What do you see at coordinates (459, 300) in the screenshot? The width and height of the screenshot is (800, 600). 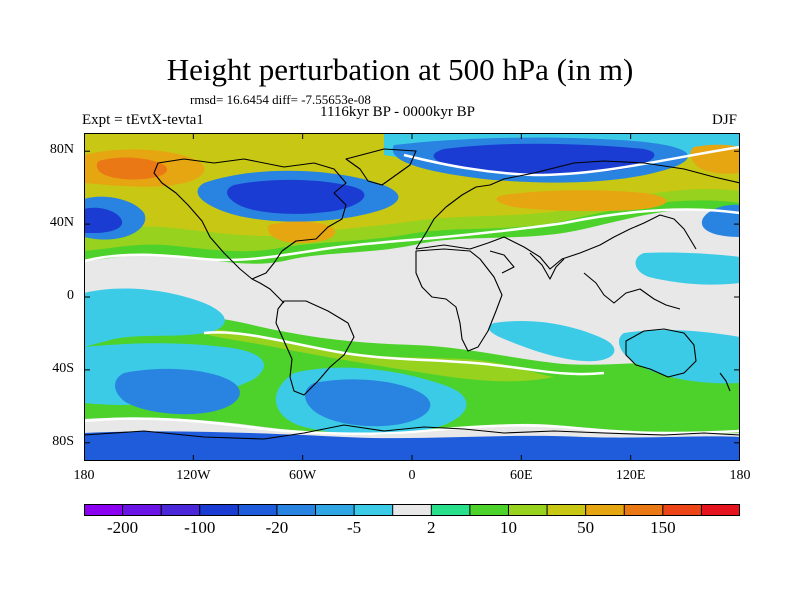 I see `coast-africa` at bounding box center [459, 300].